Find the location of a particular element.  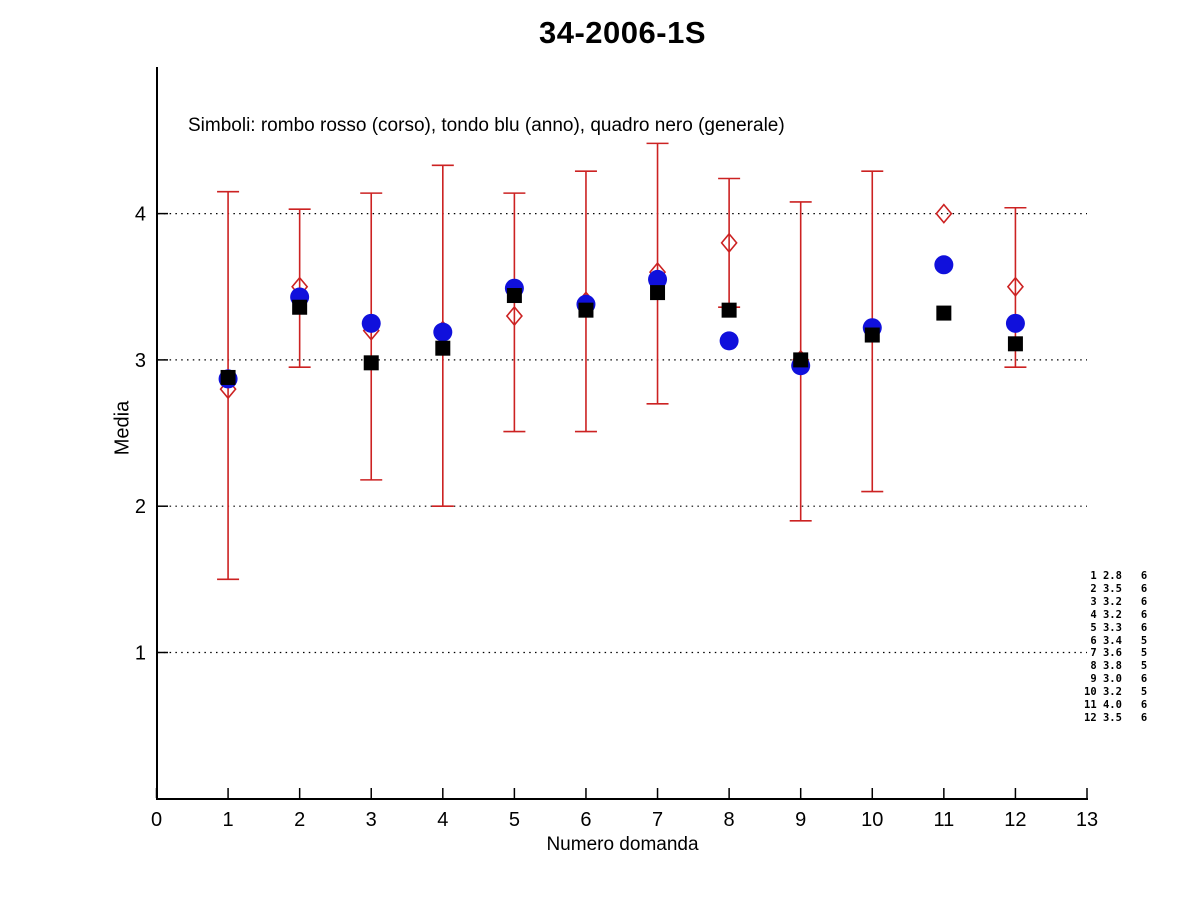

x-tick-label: 4 is located at coordinates (442, 820).